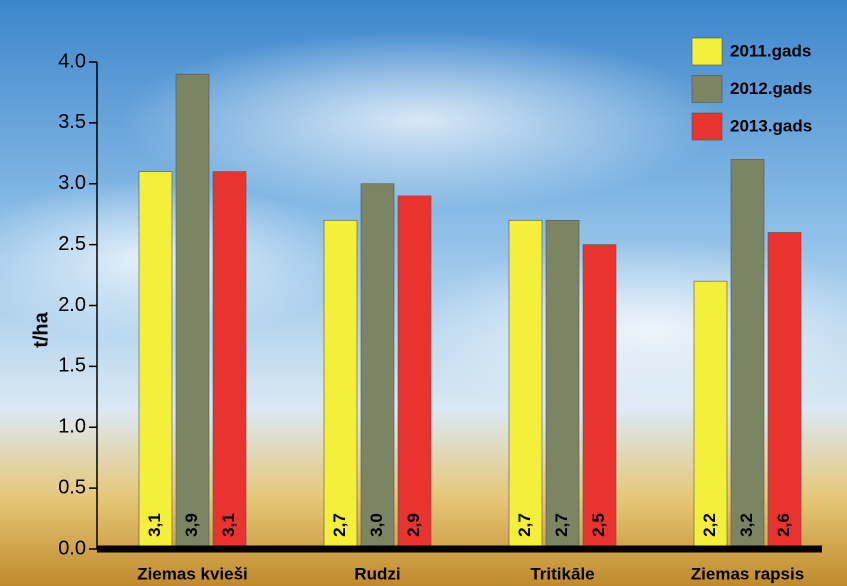 Image resolution: width=847 pixels, height=586 pixels. I want to click on data-label: 3,9, so click(191, 525).